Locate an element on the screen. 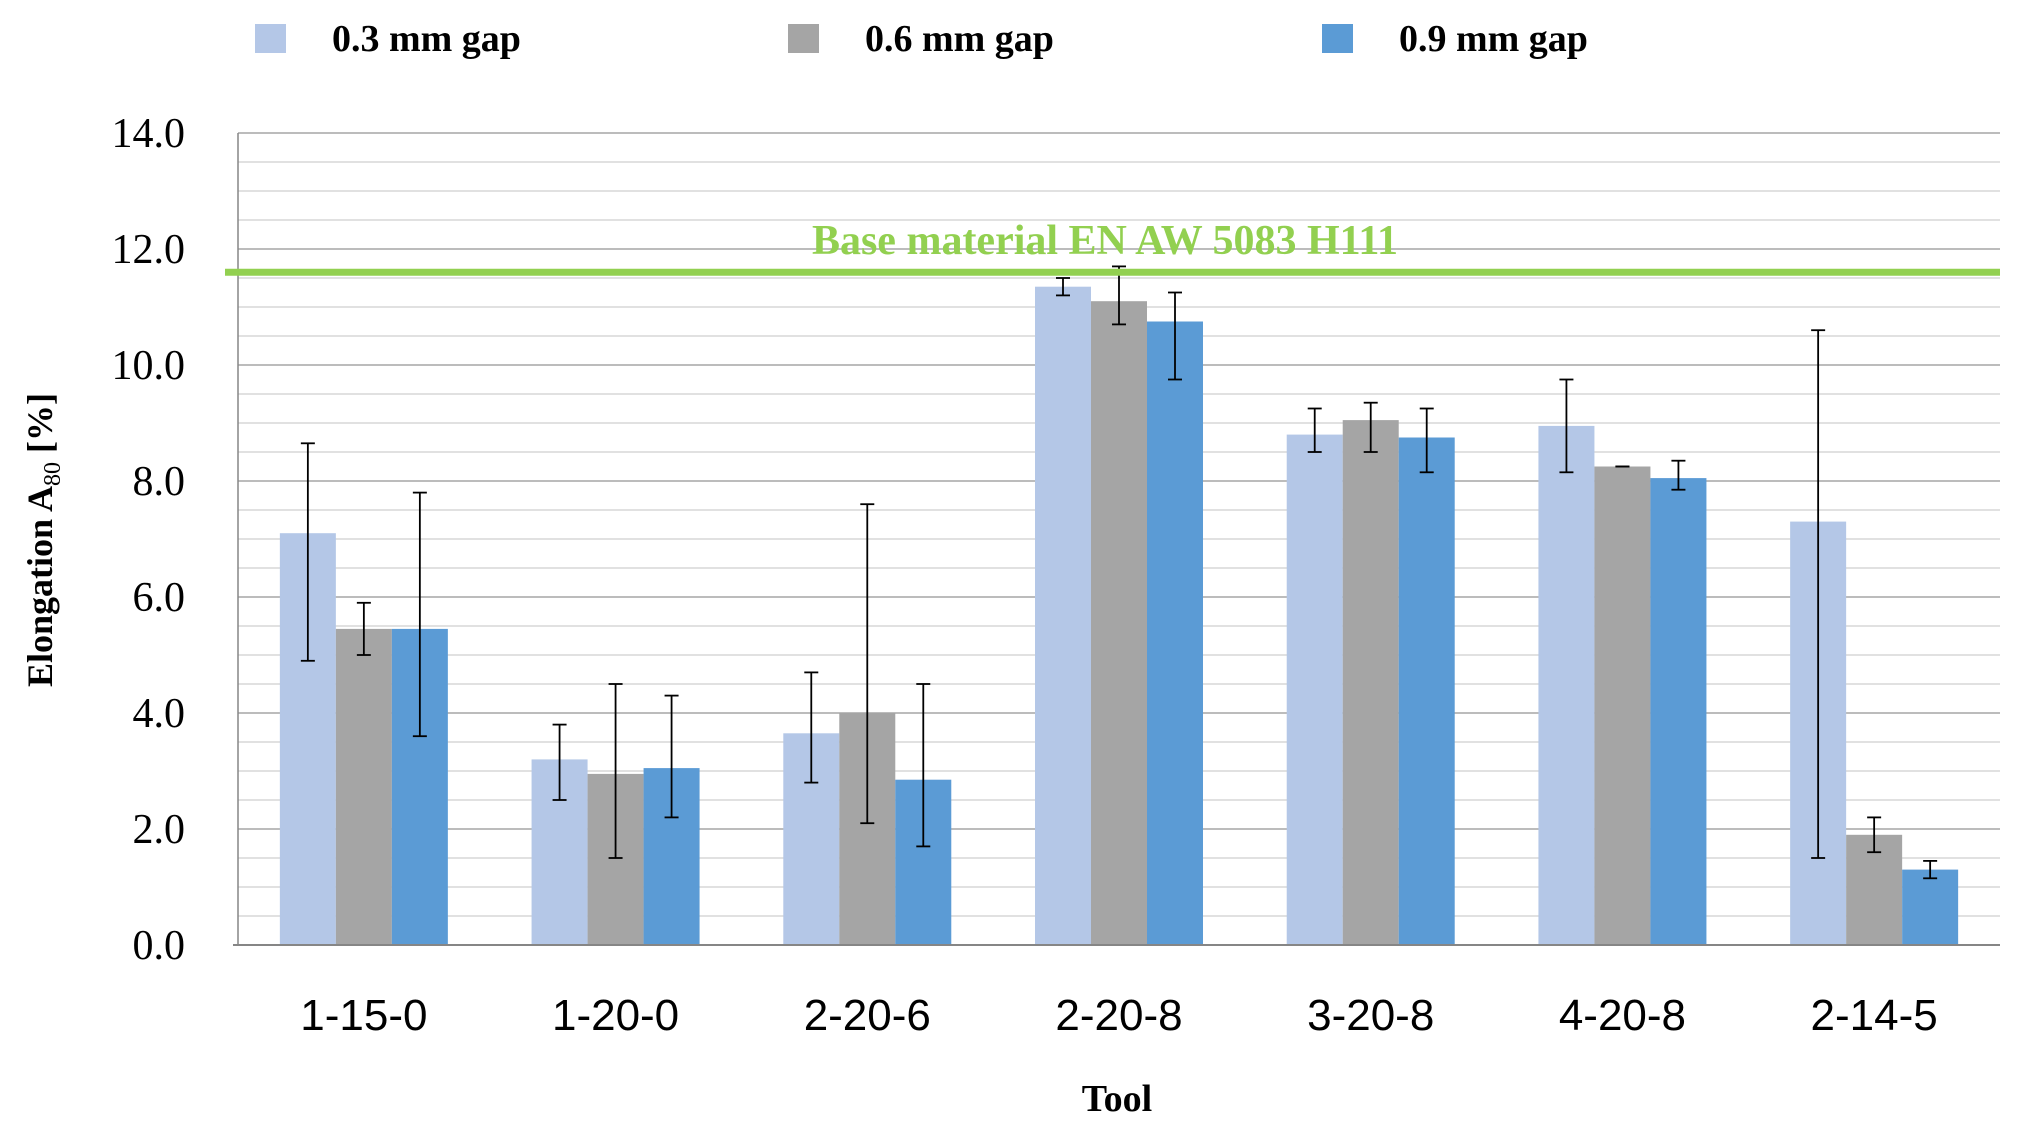 The width and height of the screenshot is (2017, 1129). y-tick-label: 14.0 is located at coordinates (149, 134).